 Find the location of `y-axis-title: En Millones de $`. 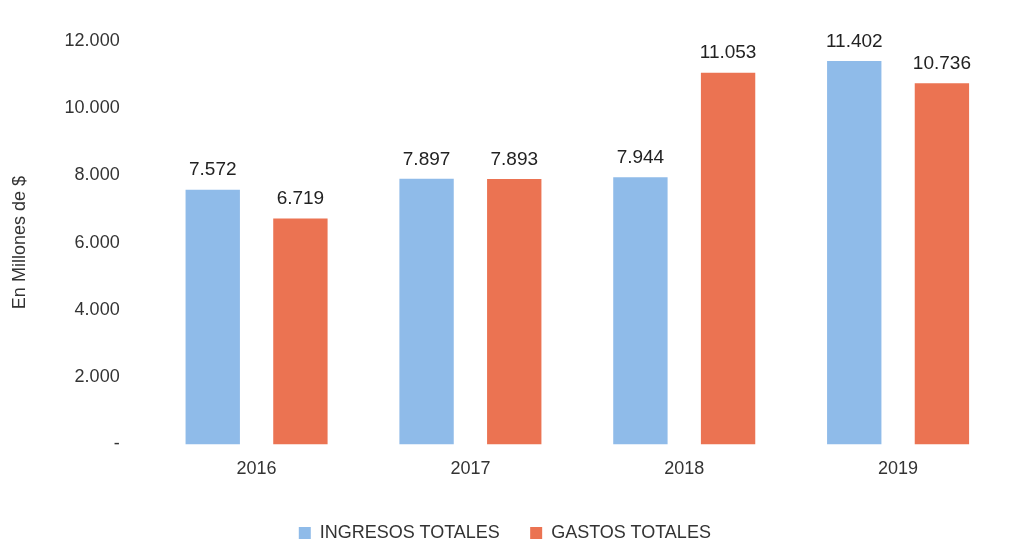

y-axis-title: En Millones de $ is located at coordinates (18, 243).